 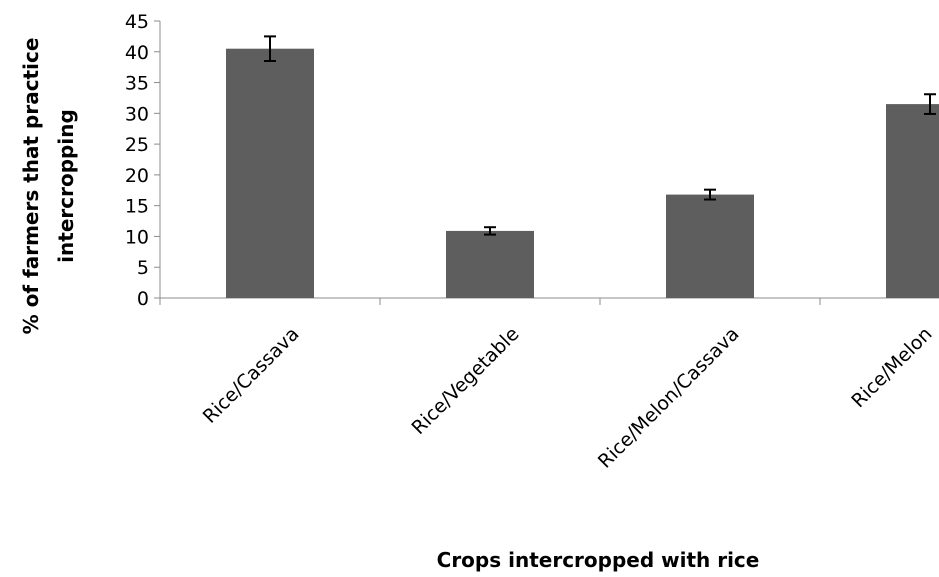 What do you see at coordinates (143, 299) in the screenshot?
I see `y-tick-label: 0` at bounding box center [143, 299].